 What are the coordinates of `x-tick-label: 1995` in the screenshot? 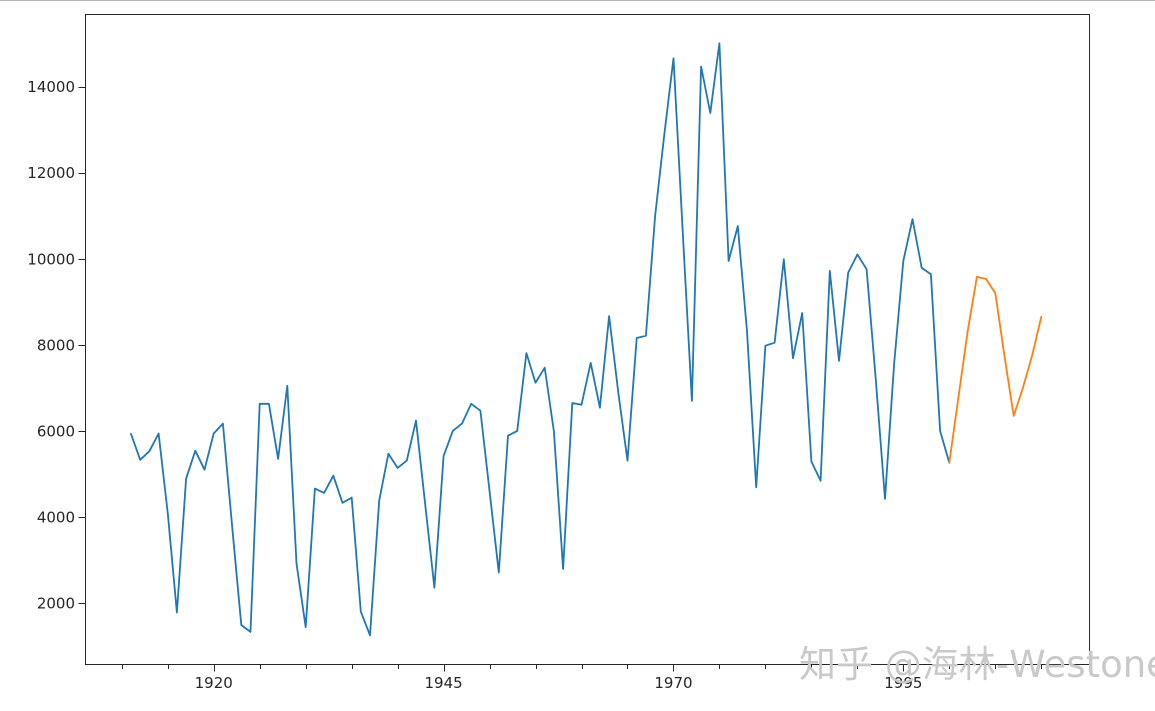 It's located at (903, 683).